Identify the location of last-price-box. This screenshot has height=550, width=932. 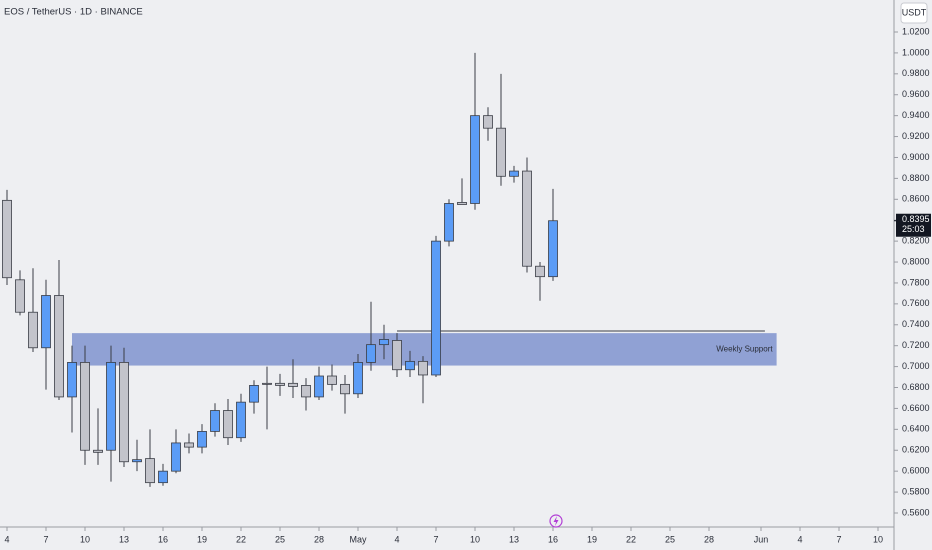
(913, 225).